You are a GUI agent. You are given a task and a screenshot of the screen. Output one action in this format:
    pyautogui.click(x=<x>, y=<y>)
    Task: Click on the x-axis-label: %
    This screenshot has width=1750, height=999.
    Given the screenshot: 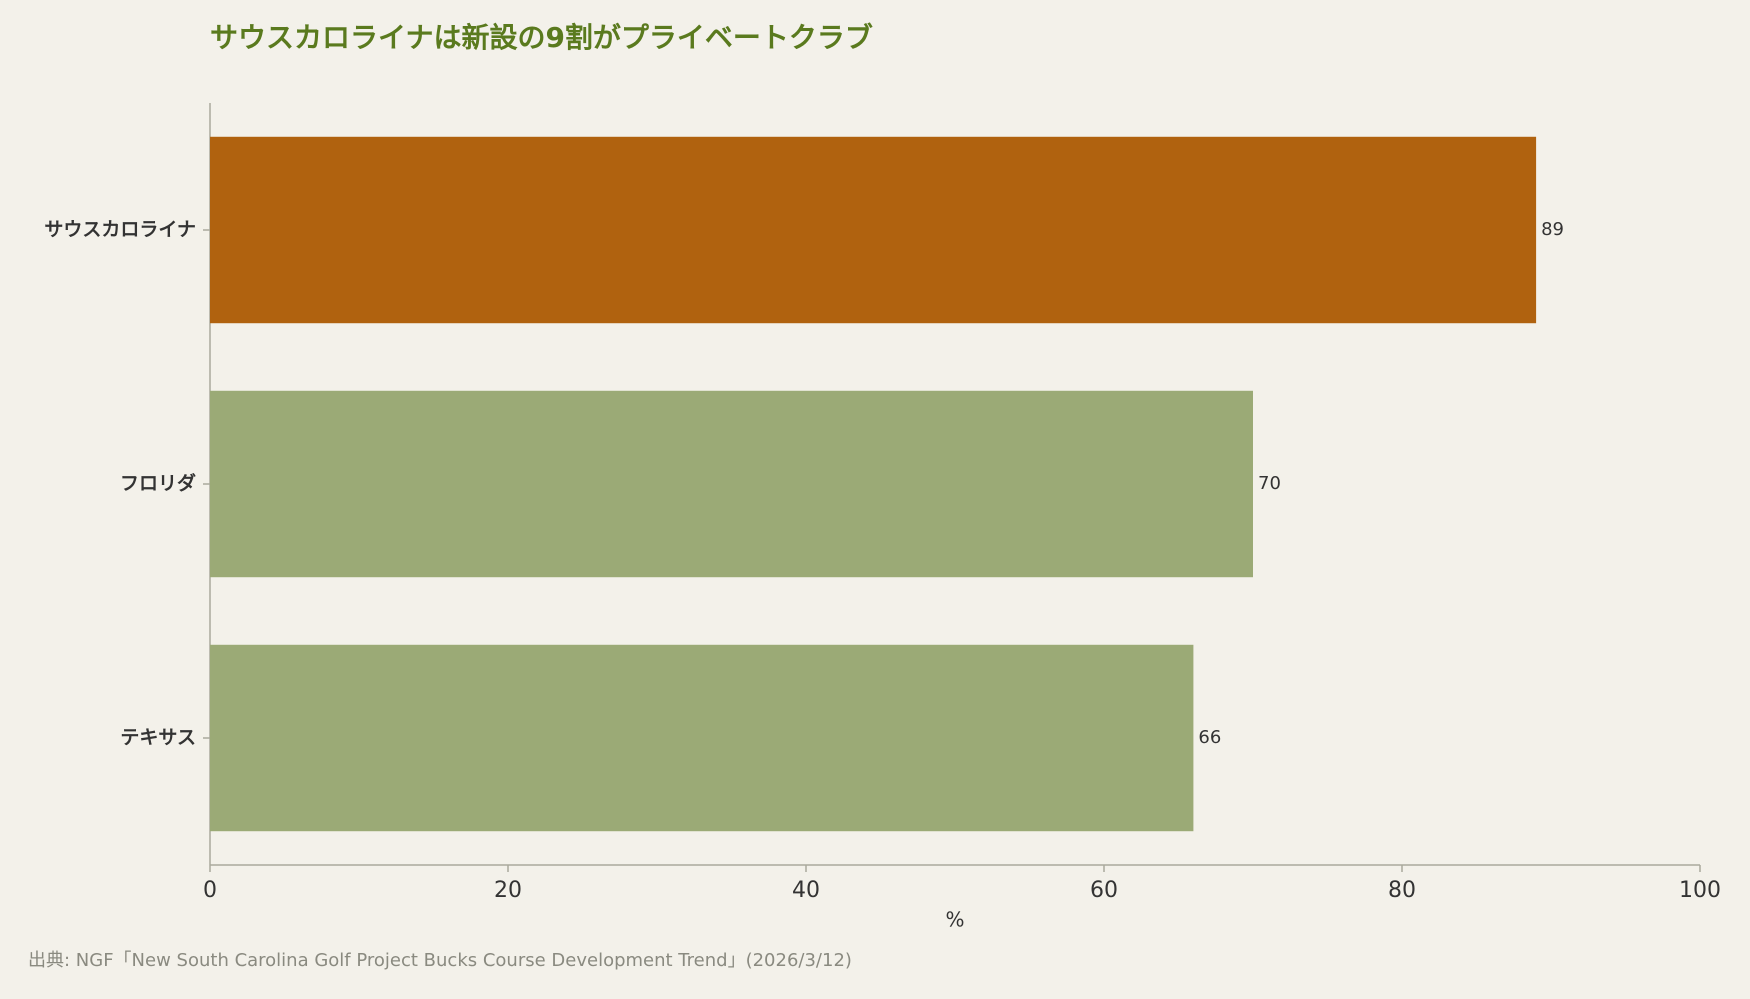 What is the action you would take?
    pyautogui.click(x=954, y=920)
    